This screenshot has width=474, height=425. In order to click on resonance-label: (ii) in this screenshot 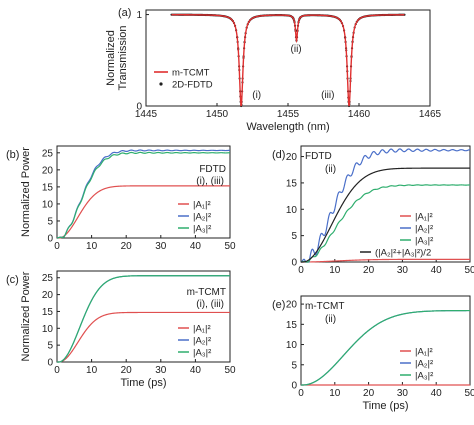, I will do `click(296, 49)`.